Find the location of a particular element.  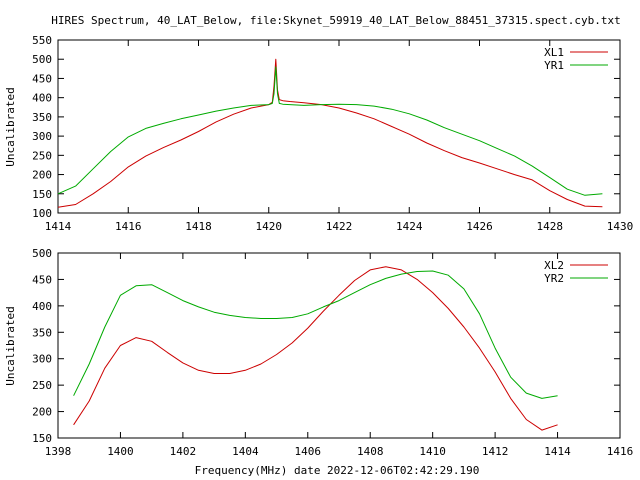

x-tick-label: 1402 is located at coordinates (183, 451).